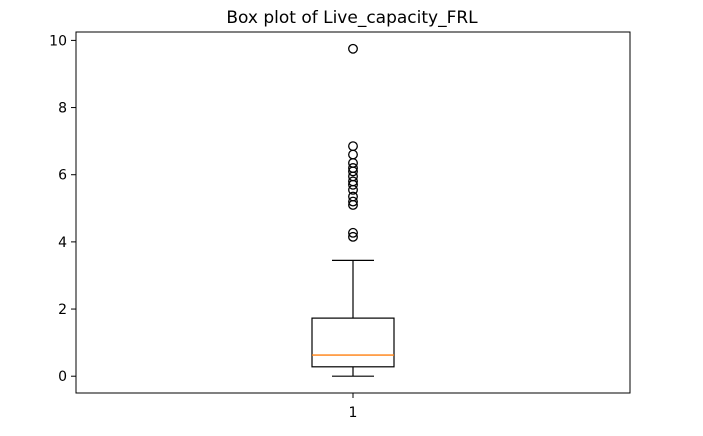 This screenshot has width=703, height=436. What do you see at coordinates (62, 377) in the screenshot?
I see `y-tick-label: 0` at bounding box center [62, 377].